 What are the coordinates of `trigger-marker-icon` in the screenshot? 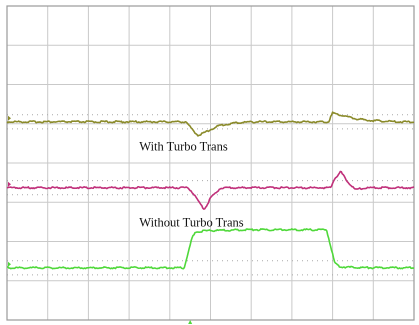 It's located at (190, 322).